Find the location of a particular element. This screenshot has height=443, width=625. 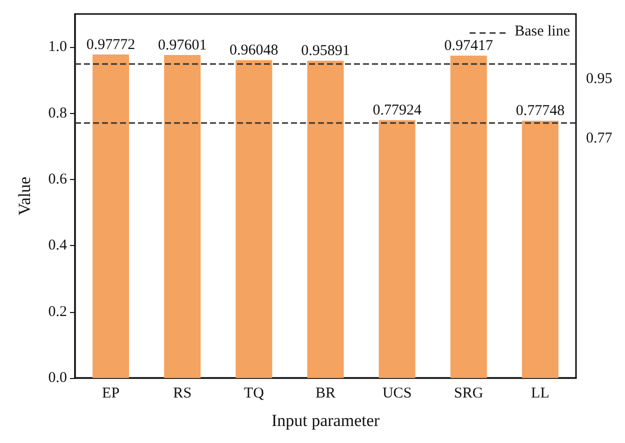

ref-line-label: 0.95 is located at coordinates (599, 79).